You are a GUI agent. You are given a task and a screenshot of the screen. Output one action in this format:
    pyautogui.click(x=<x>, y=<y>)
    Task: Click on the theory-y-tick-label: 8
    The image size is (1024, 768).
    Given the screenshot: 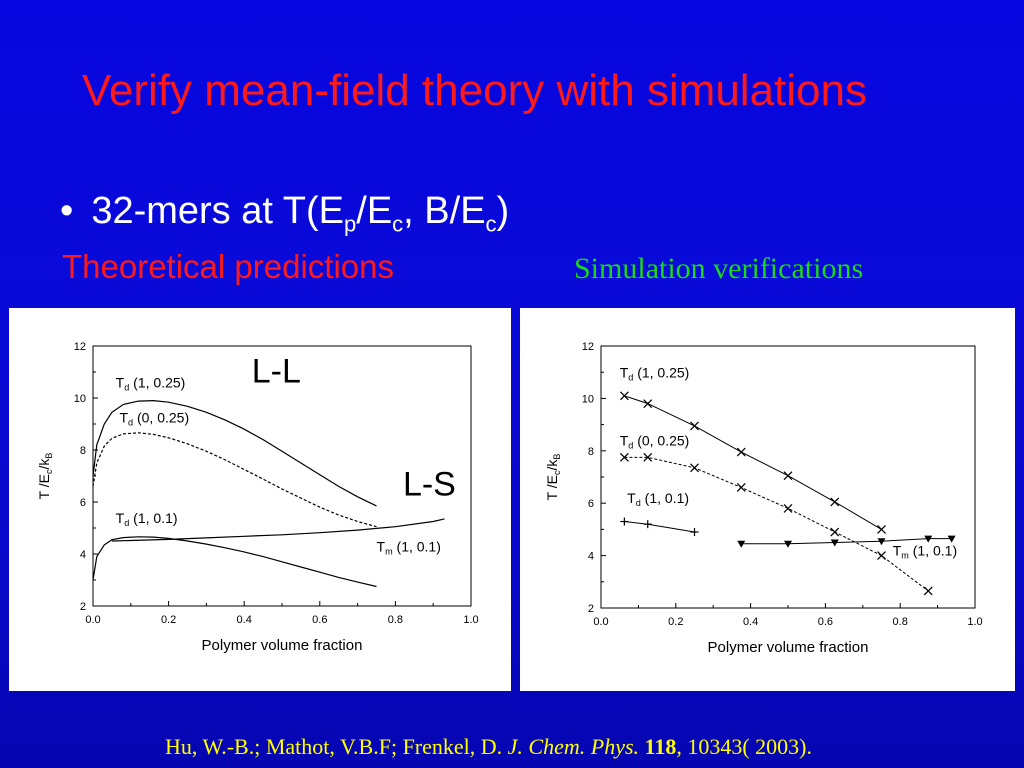 What is the action you would take?
    pyautogui.click(x=83, y=451)
    